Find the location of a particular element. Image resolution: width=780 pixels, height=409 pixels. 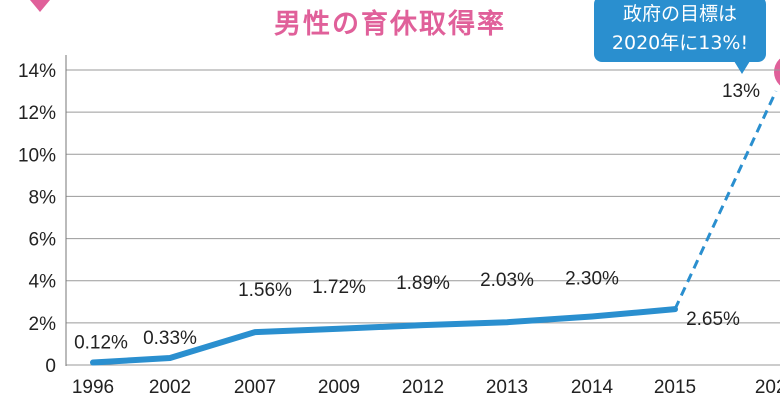

x-tick-label: 2020 is located at coordinates (767, 387).